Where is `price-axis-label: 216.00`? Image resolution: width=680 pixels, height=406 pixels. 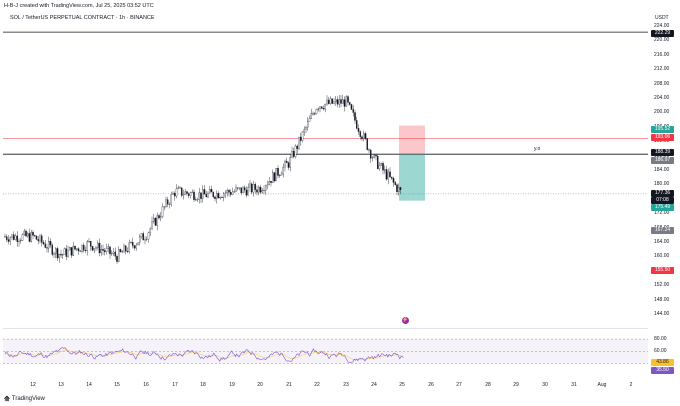 price-axis-label: 216.00 is located at coordinates (662, 54).